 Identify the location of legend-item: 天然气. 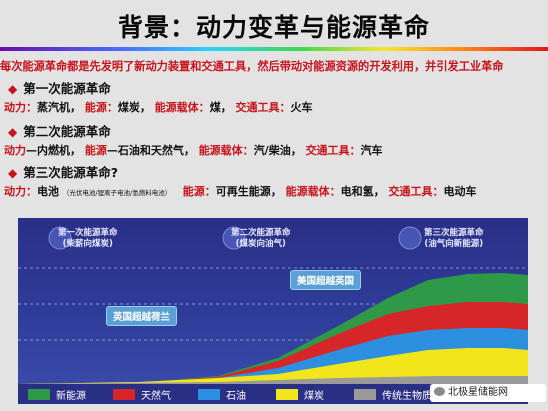
(142, 394).